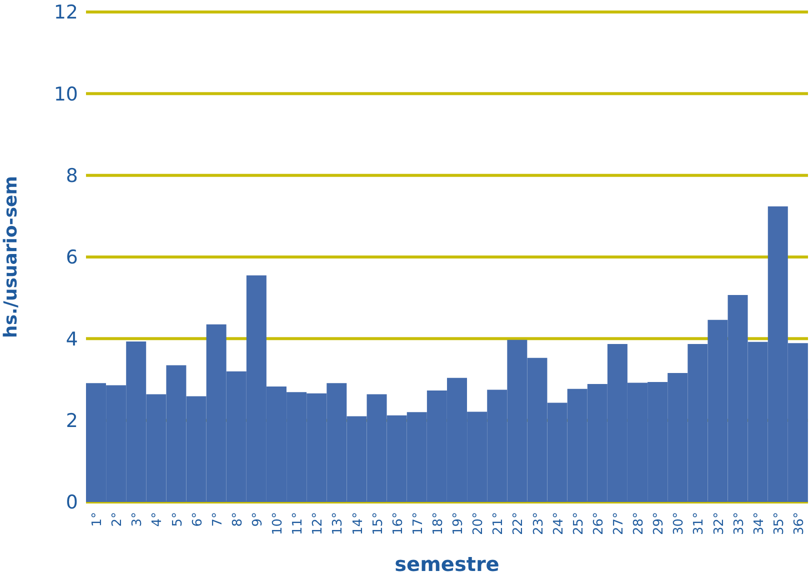  I want to click on x-tick-label: 1°, so click(98, 519).